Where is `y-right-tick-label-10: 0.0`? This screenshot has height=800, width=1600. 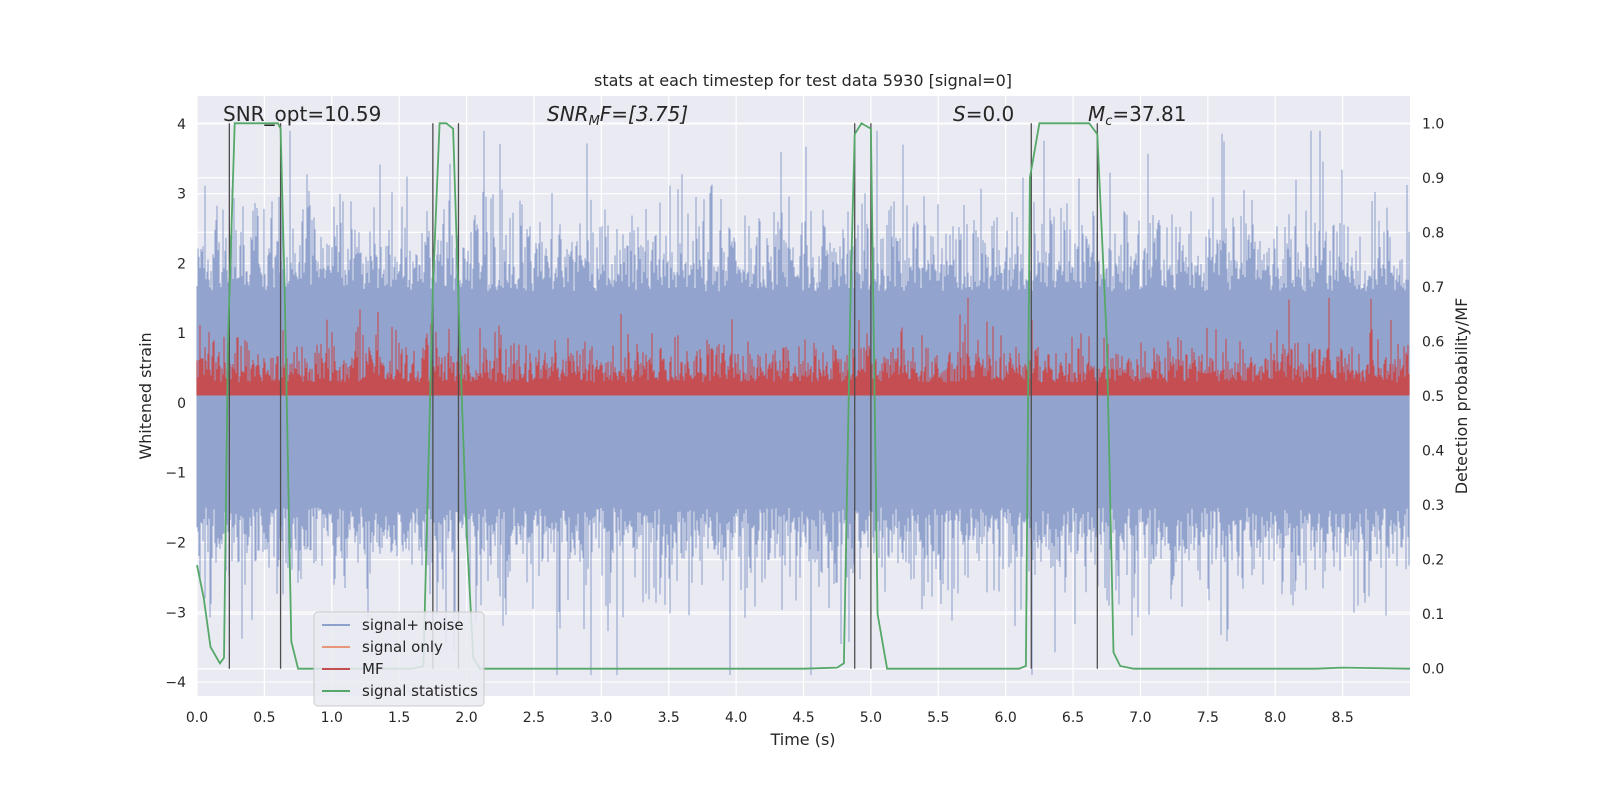 y-right-tick-label-10: 0.0 is located at coordinates (1433, 670).